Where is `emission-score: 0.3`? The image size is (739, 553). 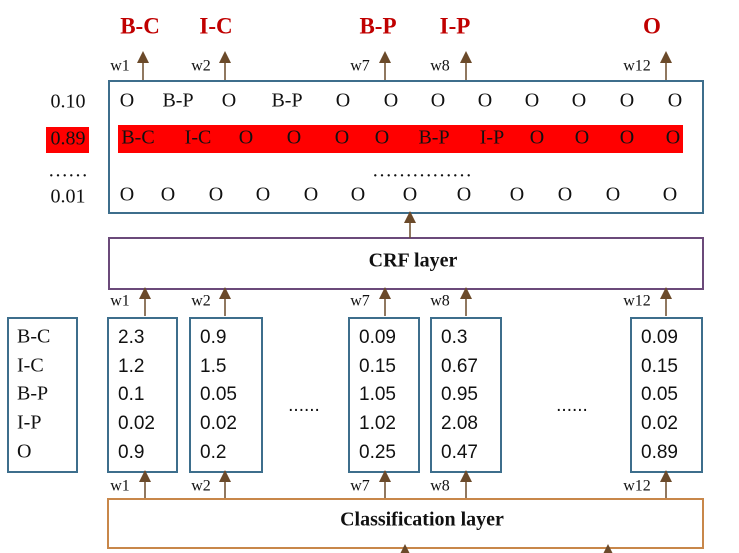
emission-score: 0.3 is located at coordinates (454, 337).